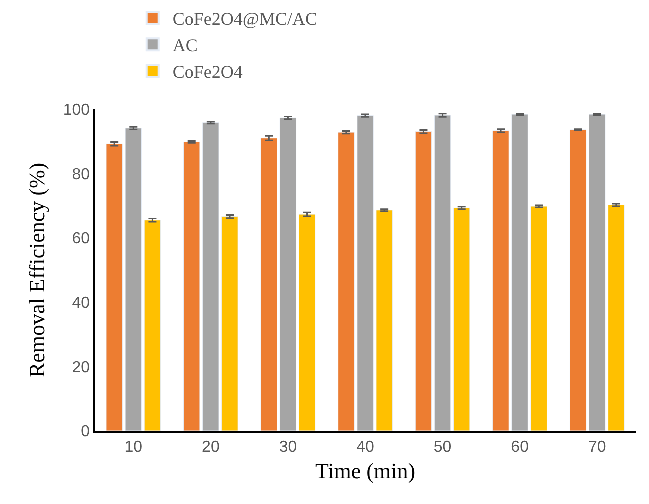 This screenshot has width=649, height=504. What do you see at coordinates (81, 367) in the screenshot?
I see `y-tick-label: 20` at bounding box center [81, 367].